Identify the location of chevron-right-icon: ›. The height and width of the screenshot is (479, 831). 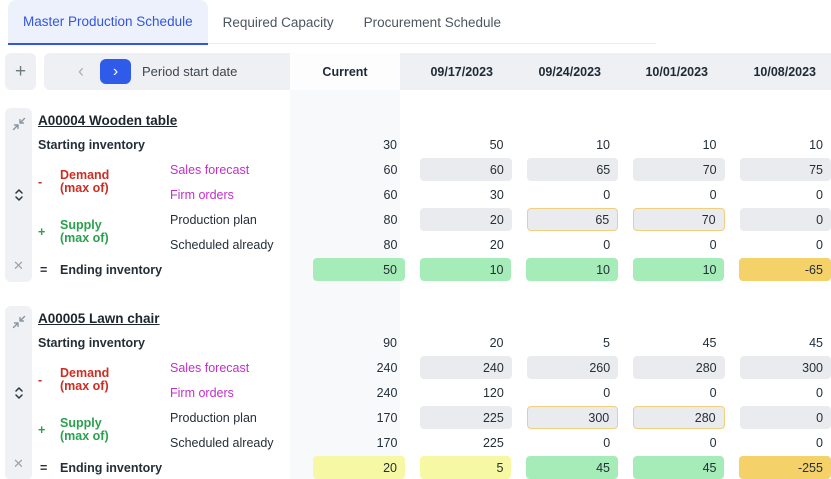
(115, 71).